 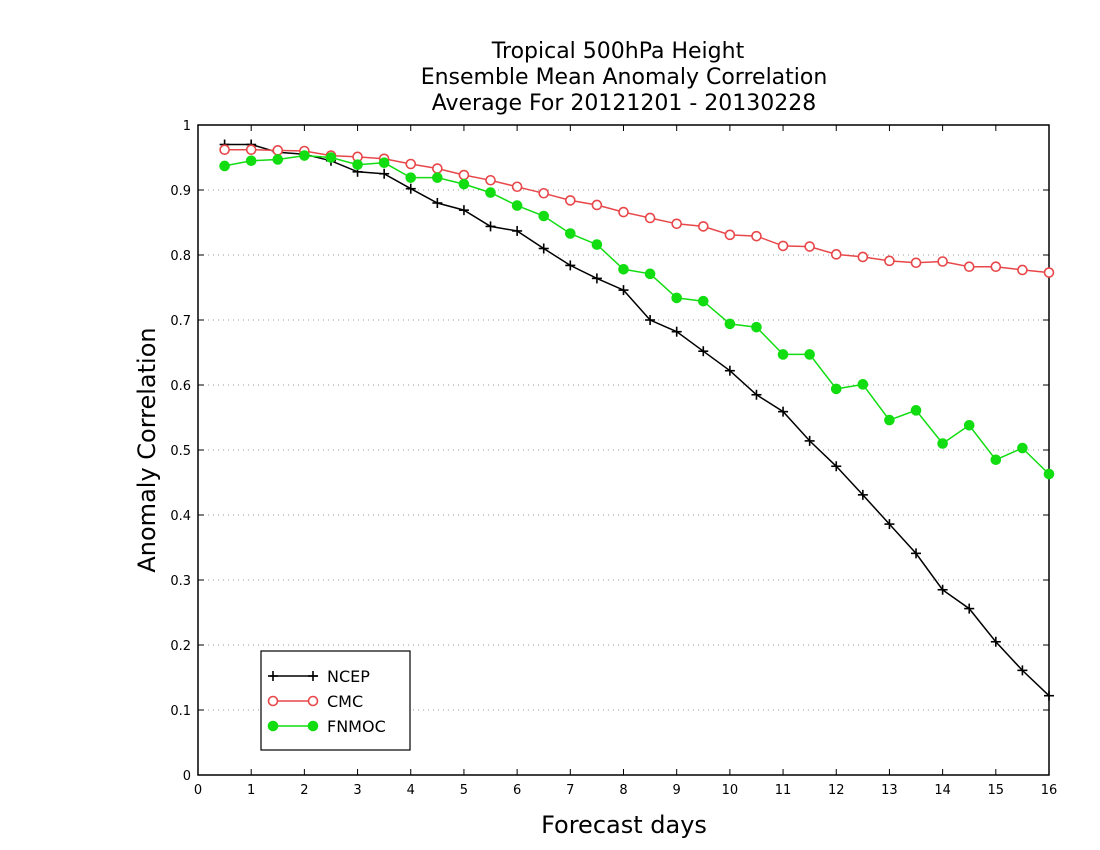 I want to click on y-tick-label: 0, so click(x=187, y=776).